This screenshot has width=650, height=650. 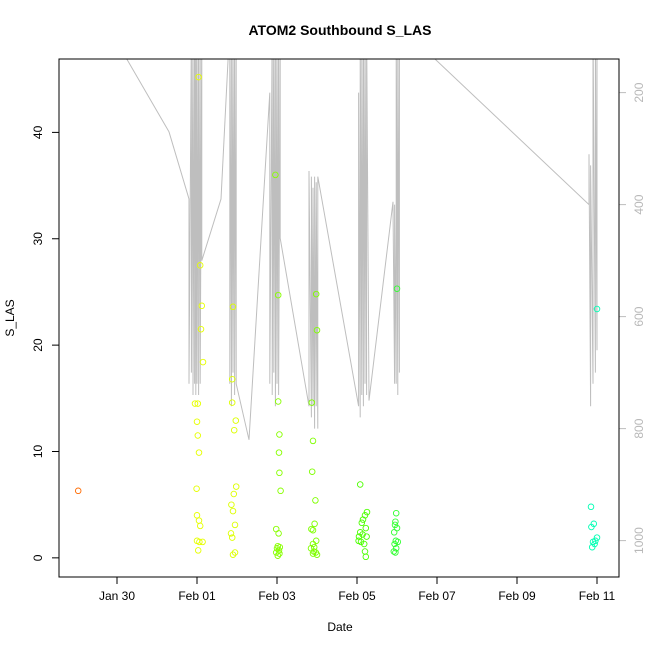 What do you see at coordinates (340, 627) in the screenshot?
I see `x-axis-label: Date` at bounding box center [340, 627].